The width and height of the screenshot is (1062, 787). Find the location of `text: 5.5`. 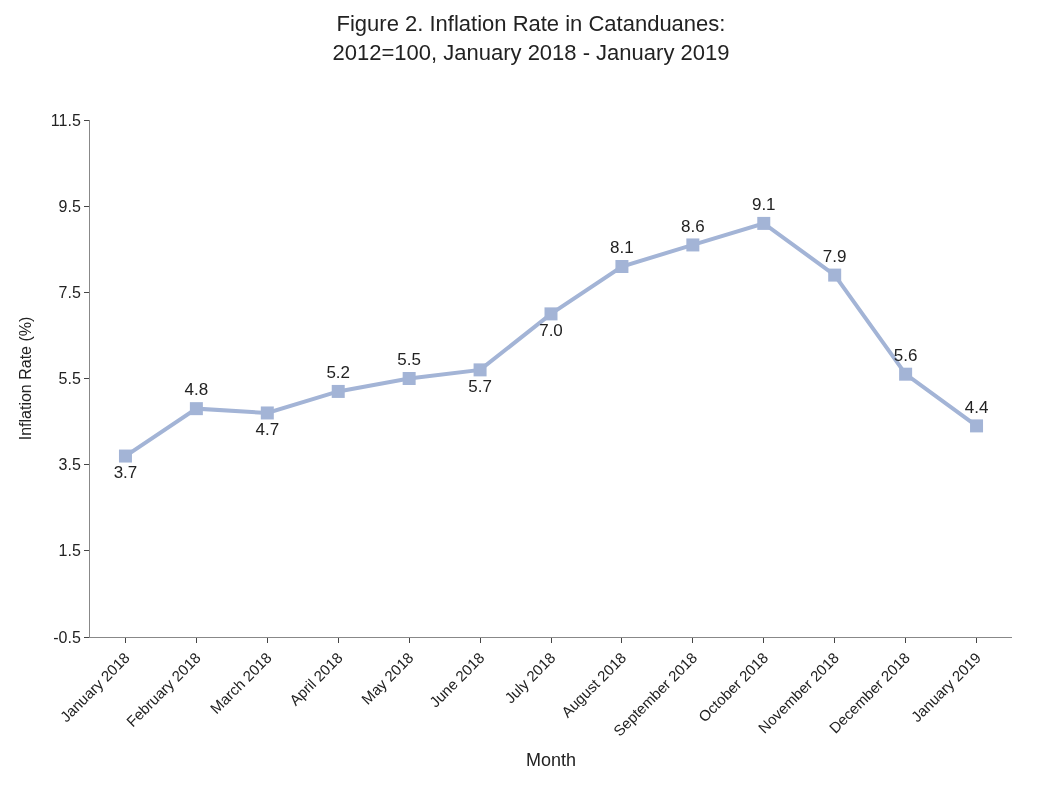

text: 5.5 is located at coordinates (409, 360).